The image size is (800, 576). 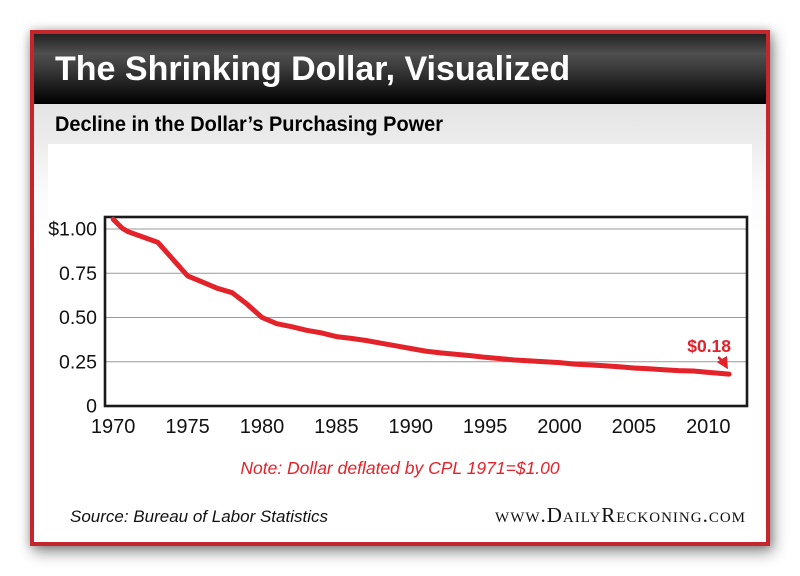 I want to click on y-tick-label: 0.75, so click(x=78, y=274).